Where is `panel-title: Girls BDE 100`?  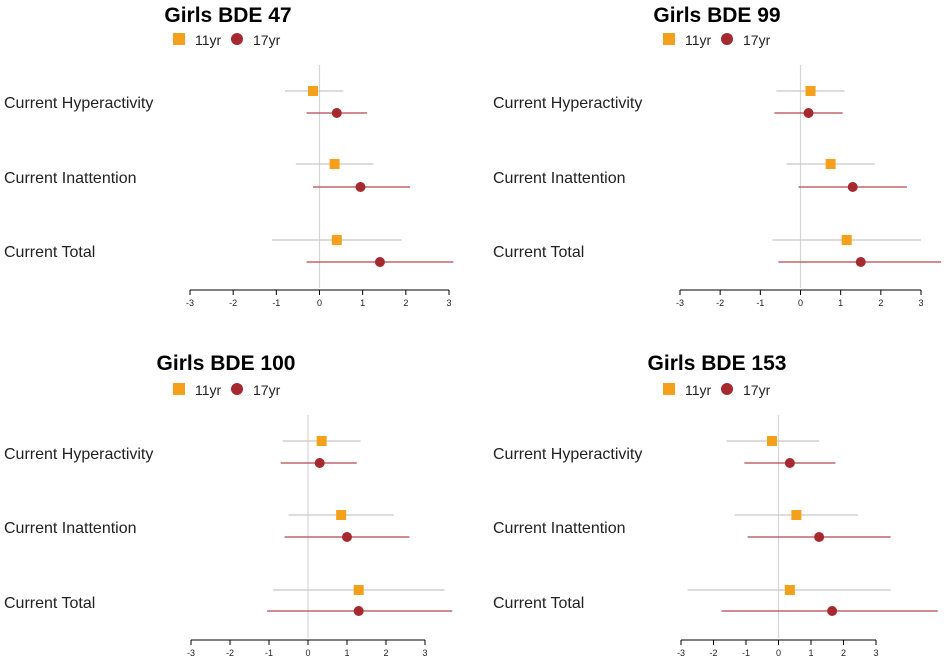 panel-title: Girls BDE 100 is located at coordinates (226, 363).